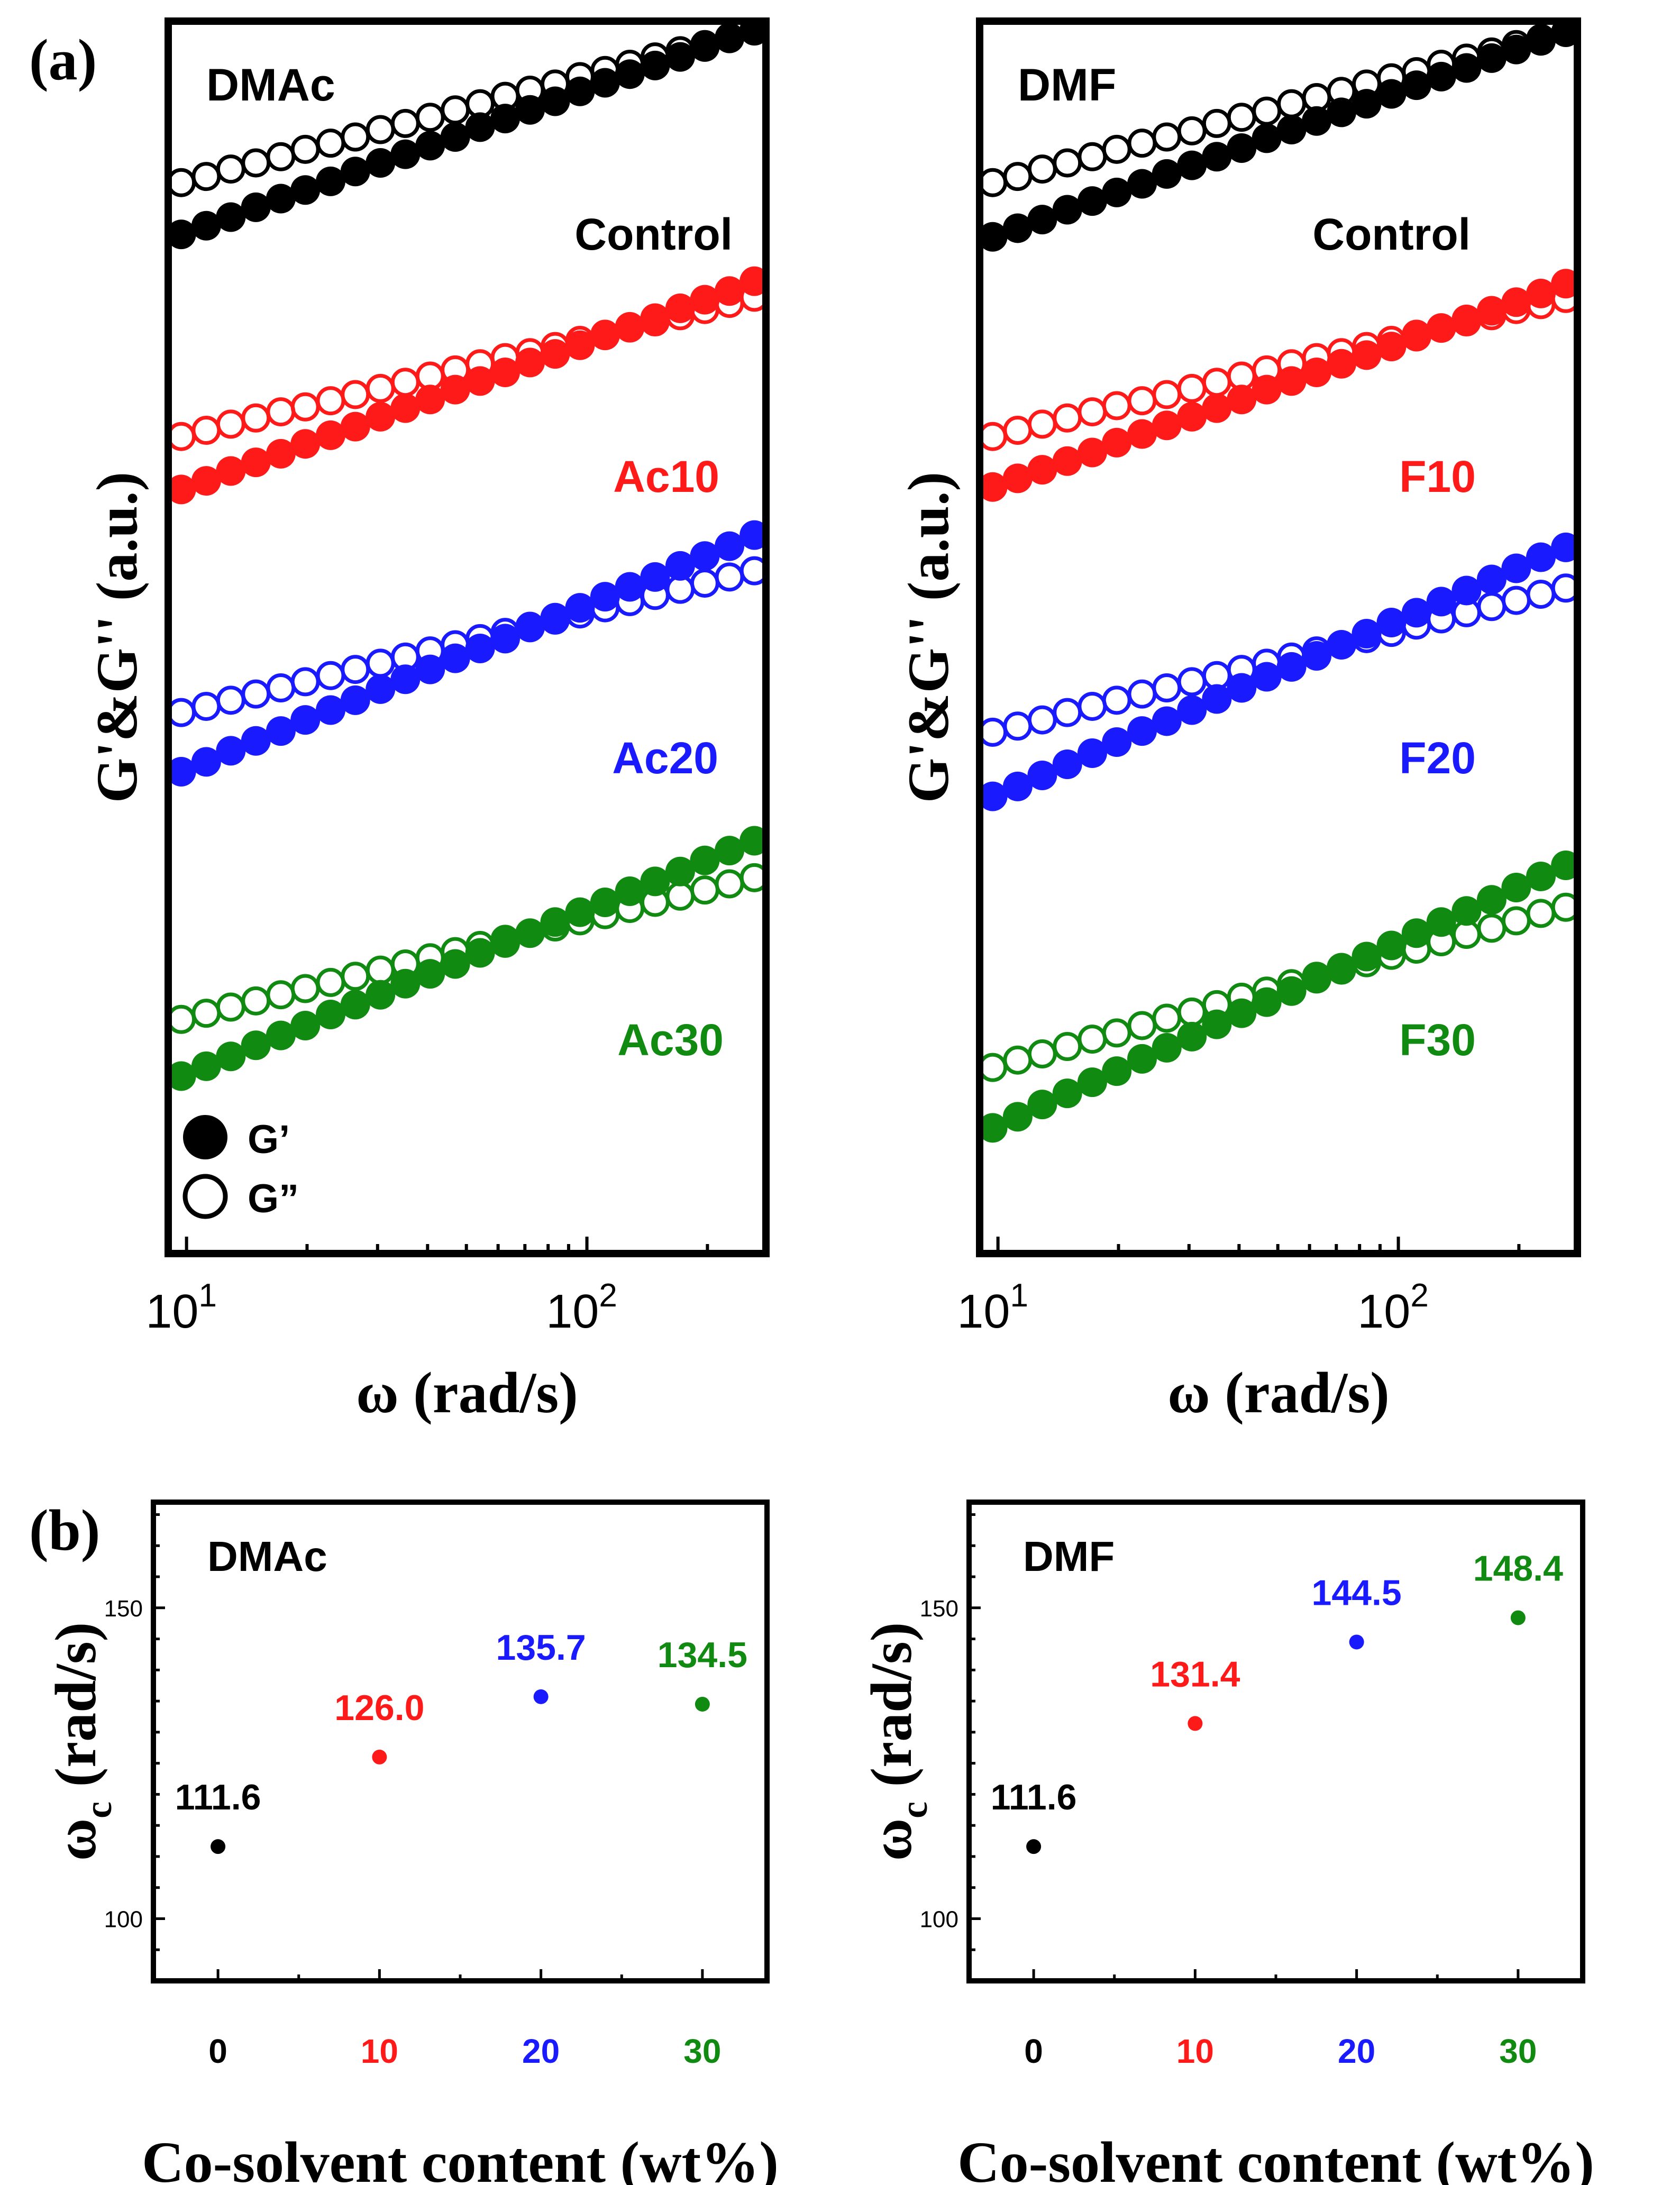 The width and height of the screenshot is (1680, 2185). What do you see at coordinates (992, 1307) in the screenshot?
I see `x-tick-label: 101` at bounding box center [992, 1307].